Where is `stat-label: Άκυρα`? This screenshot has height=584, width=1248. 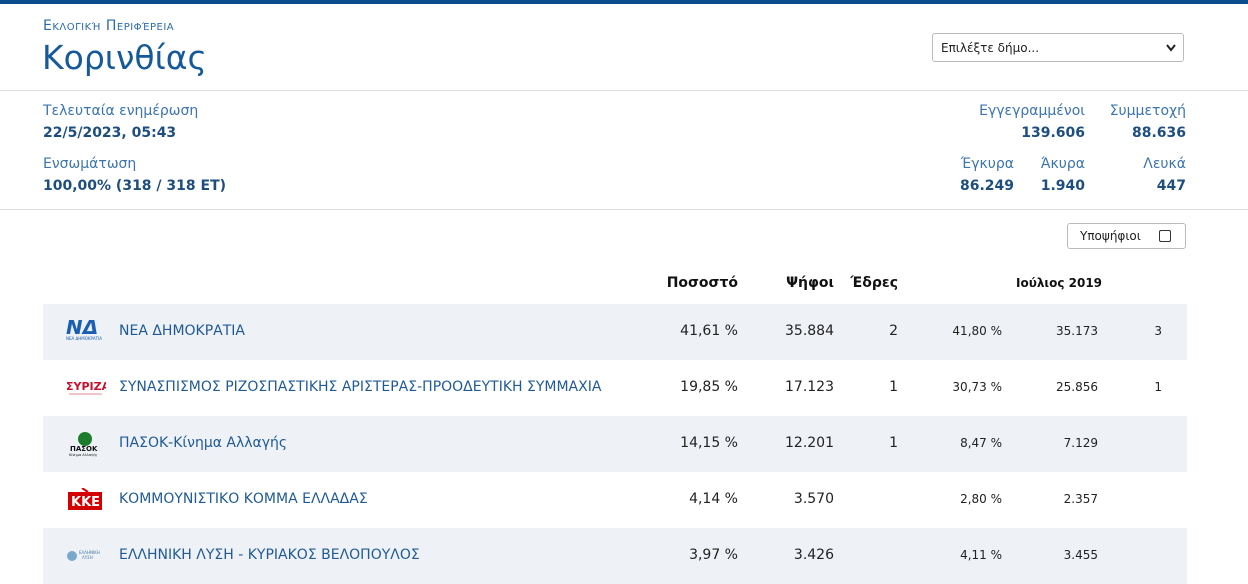 stat-label: Άκυρα is located at coordinates (1062, 164).